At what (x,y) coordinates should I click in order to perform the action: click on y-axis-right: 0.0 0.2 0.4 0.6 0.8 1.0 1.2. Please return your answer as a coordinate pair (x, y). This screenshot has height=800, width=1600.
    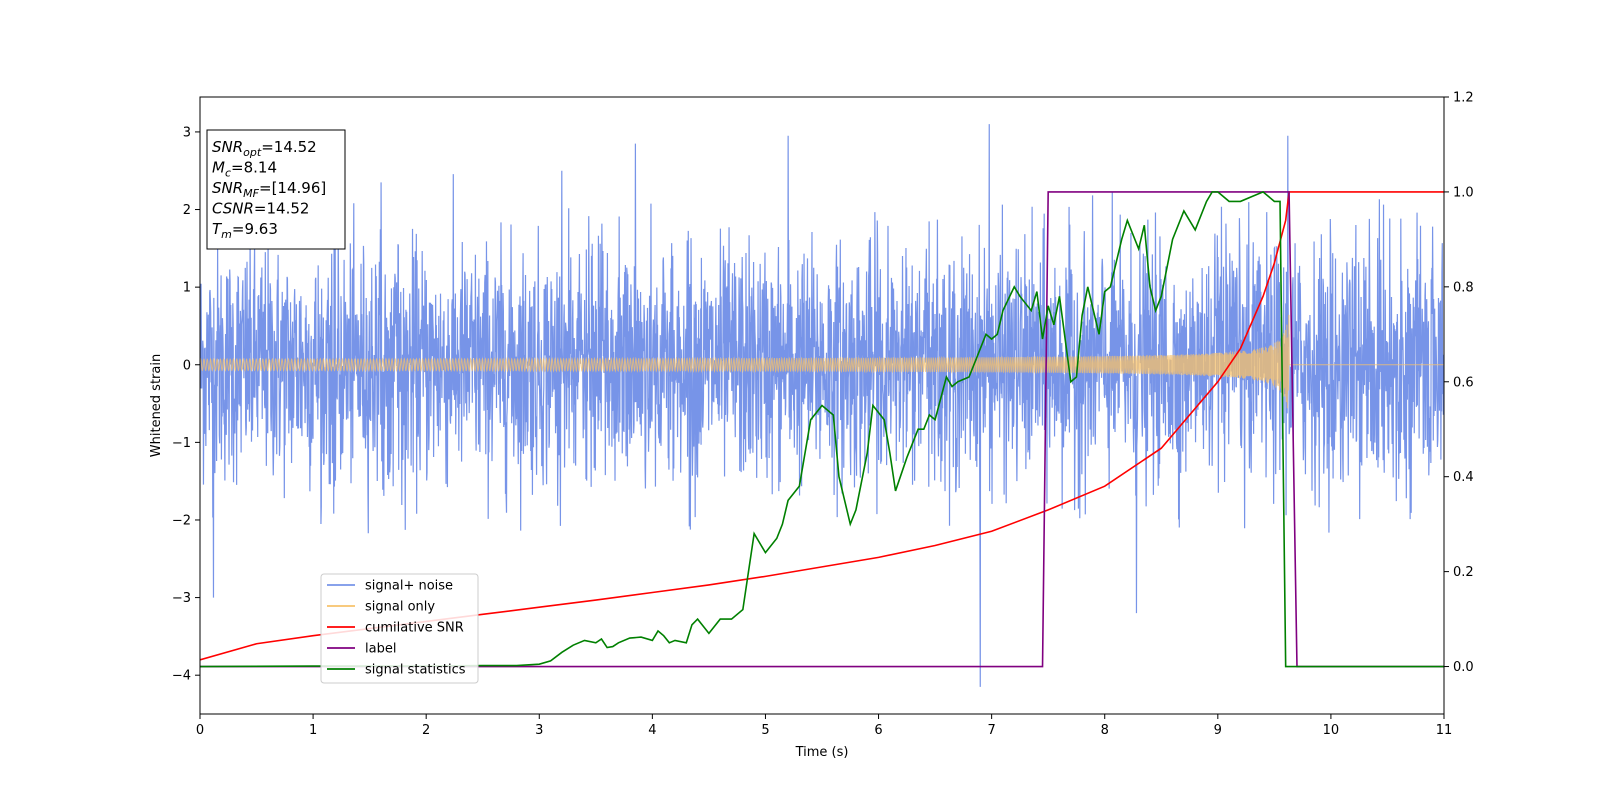
    Looking at the image, I should click on (1459, 383).